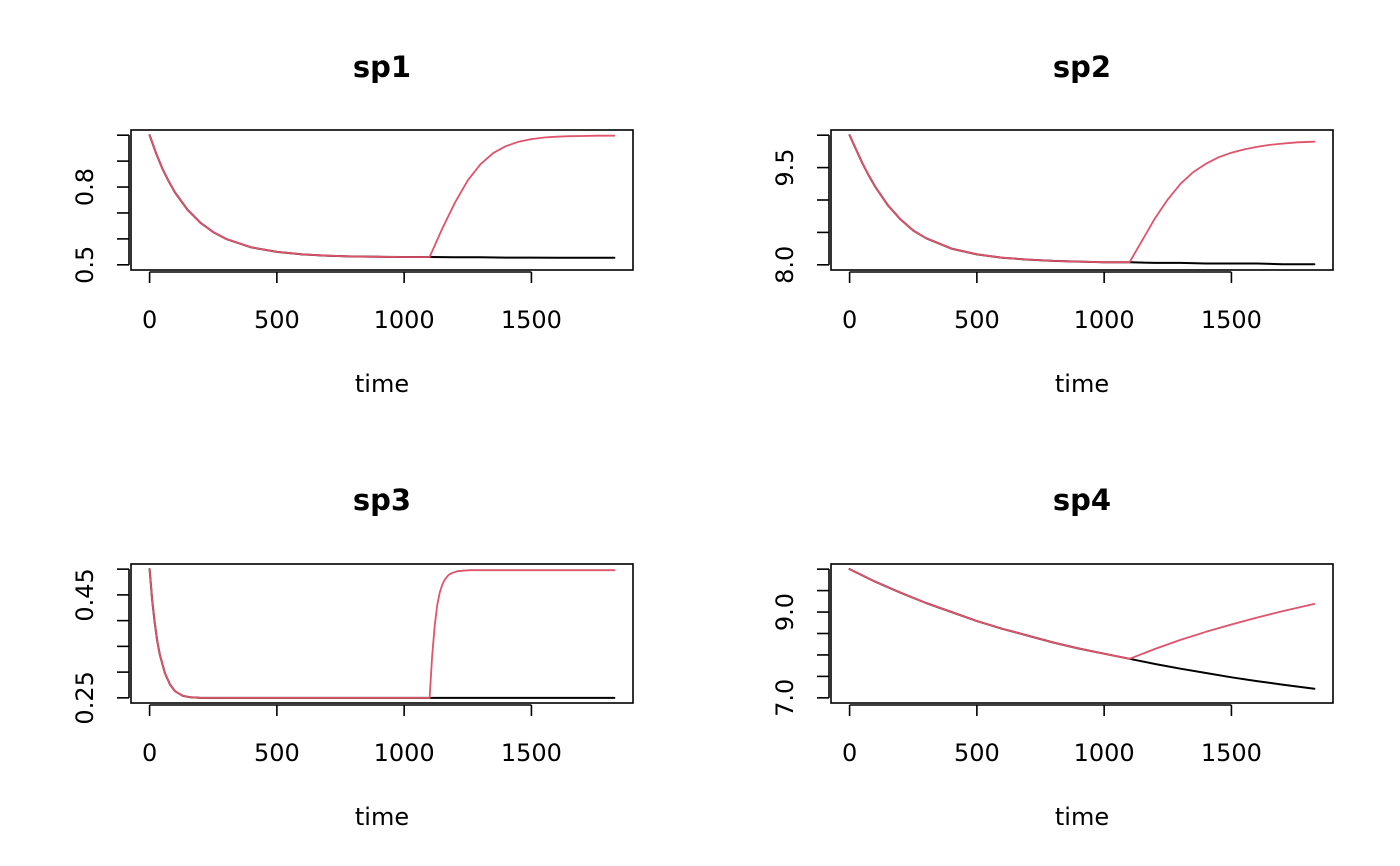  What do you see at coordinates (85, 697) in the screenshot?
I see `y-tick-label: 0.25` at bounding box center [85, 697].